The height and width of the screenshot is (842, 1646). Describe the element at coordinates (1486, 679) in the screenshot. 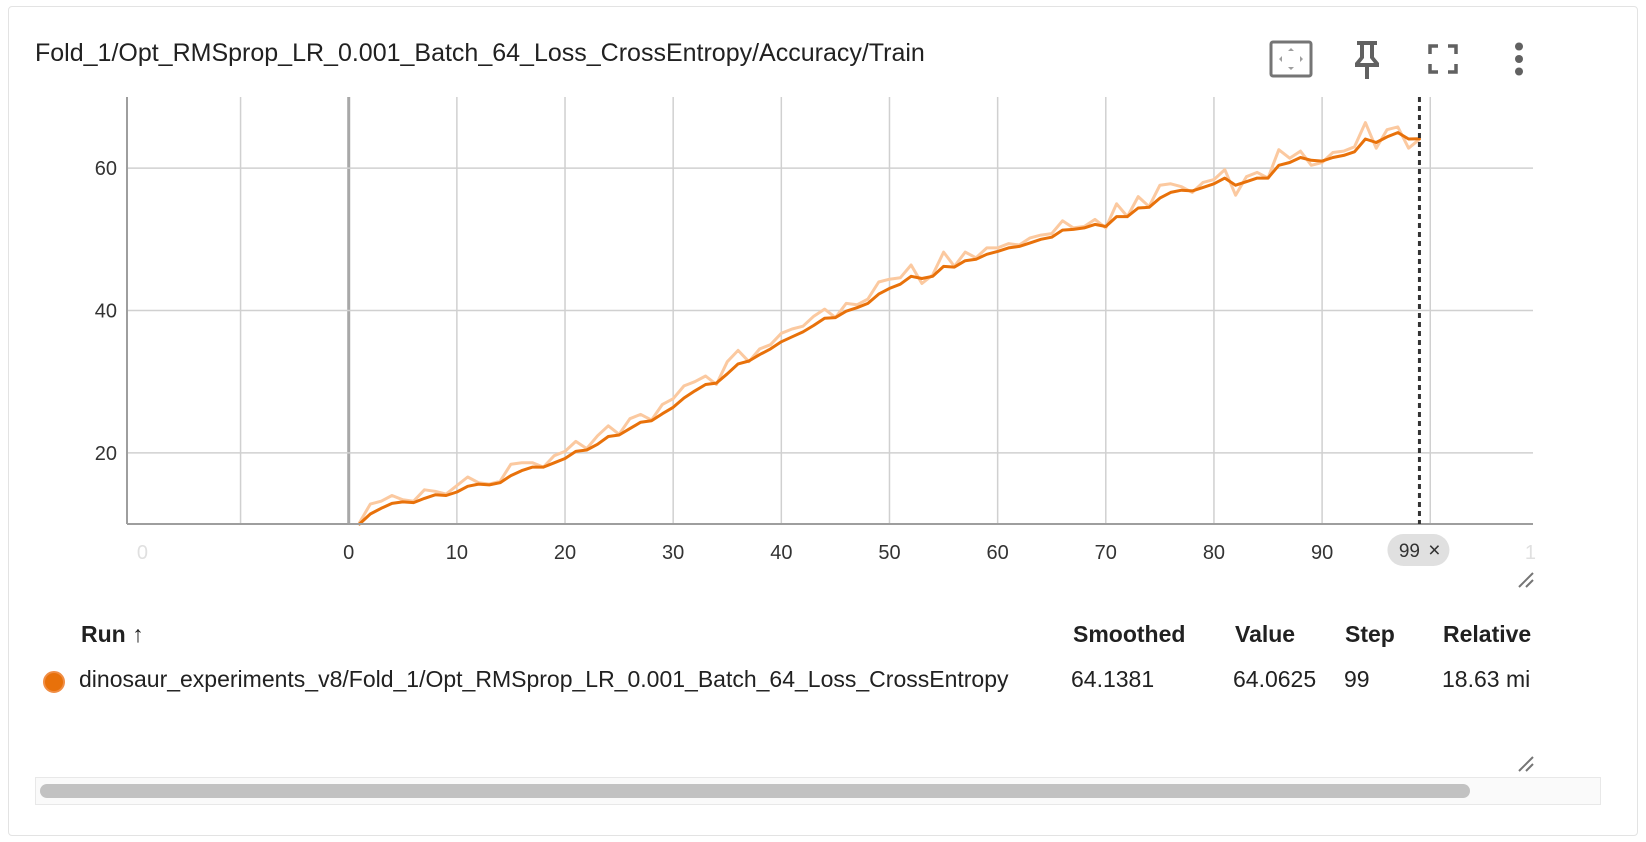

I see `relative-cell: 18.63 mi` at that location.